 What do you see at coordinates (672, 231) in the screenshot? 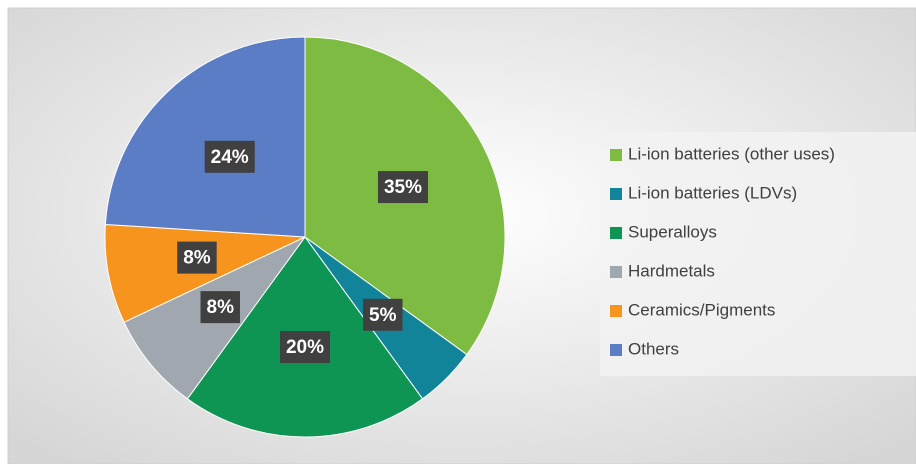
I see `legend-label: Superalloys` at bounding box center [672, 231].